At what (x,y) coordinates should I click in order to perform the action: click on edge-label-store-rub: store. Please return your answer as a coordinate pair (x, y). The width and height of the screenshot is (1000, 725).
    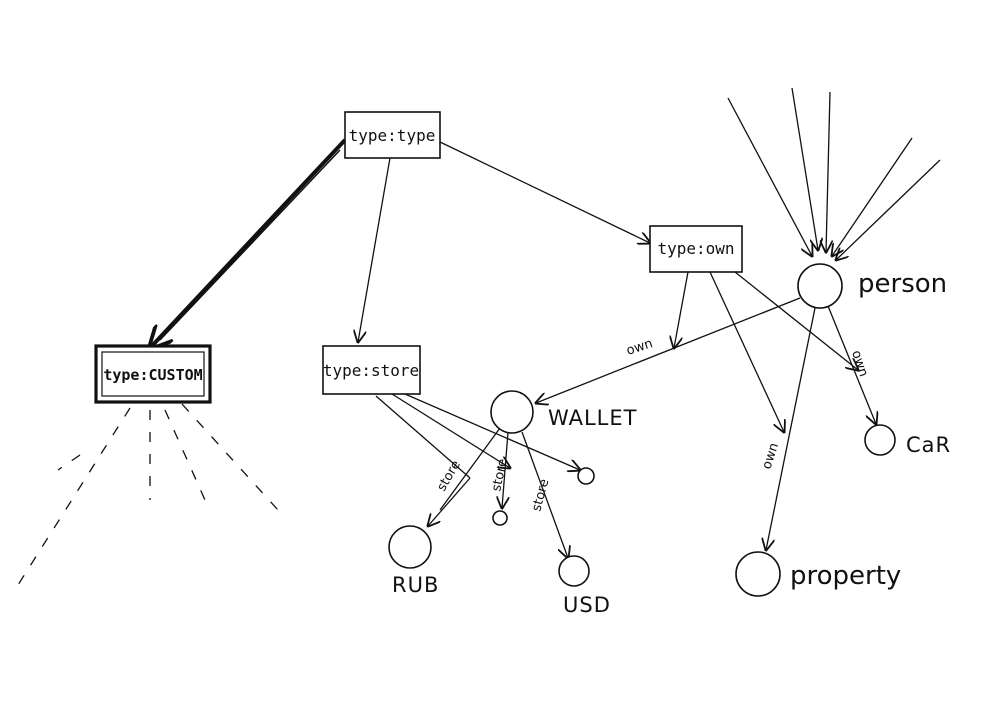
    Looking at the image, I should click on (448, 476).